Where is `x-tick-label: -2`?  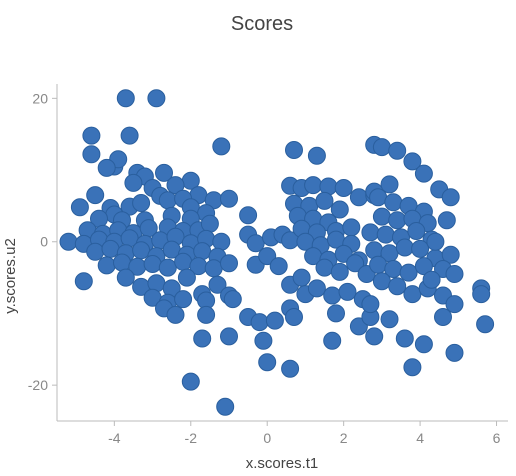 x-tick-label: -2 is located at coordinates (191, 438).